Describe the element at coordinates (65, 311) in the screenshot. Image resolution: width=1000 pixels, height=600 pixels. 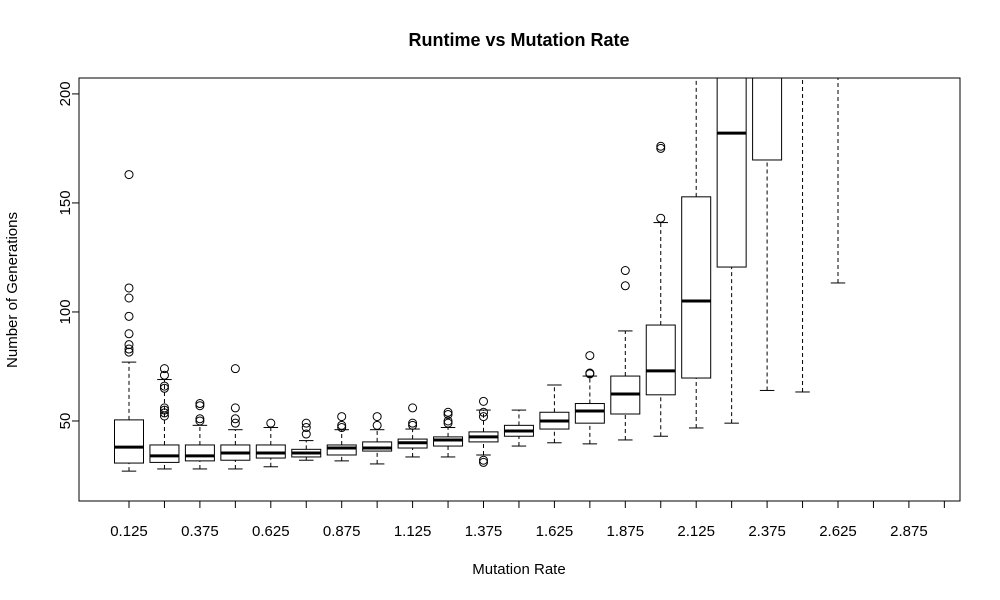
I see `y-tick-label: 100` at that location.